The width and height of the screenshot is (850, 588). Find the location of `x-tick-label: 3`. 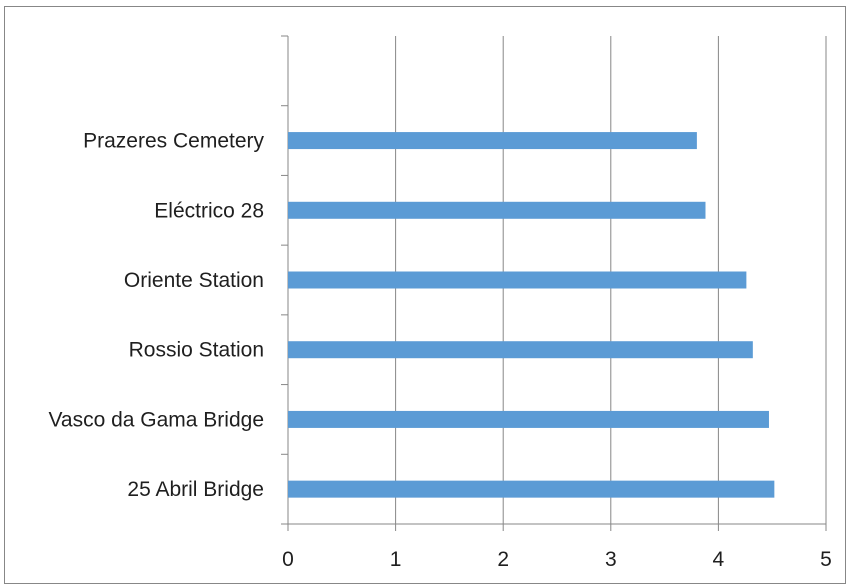

x-tick-label: 3 is located at coordinates (611, 559).